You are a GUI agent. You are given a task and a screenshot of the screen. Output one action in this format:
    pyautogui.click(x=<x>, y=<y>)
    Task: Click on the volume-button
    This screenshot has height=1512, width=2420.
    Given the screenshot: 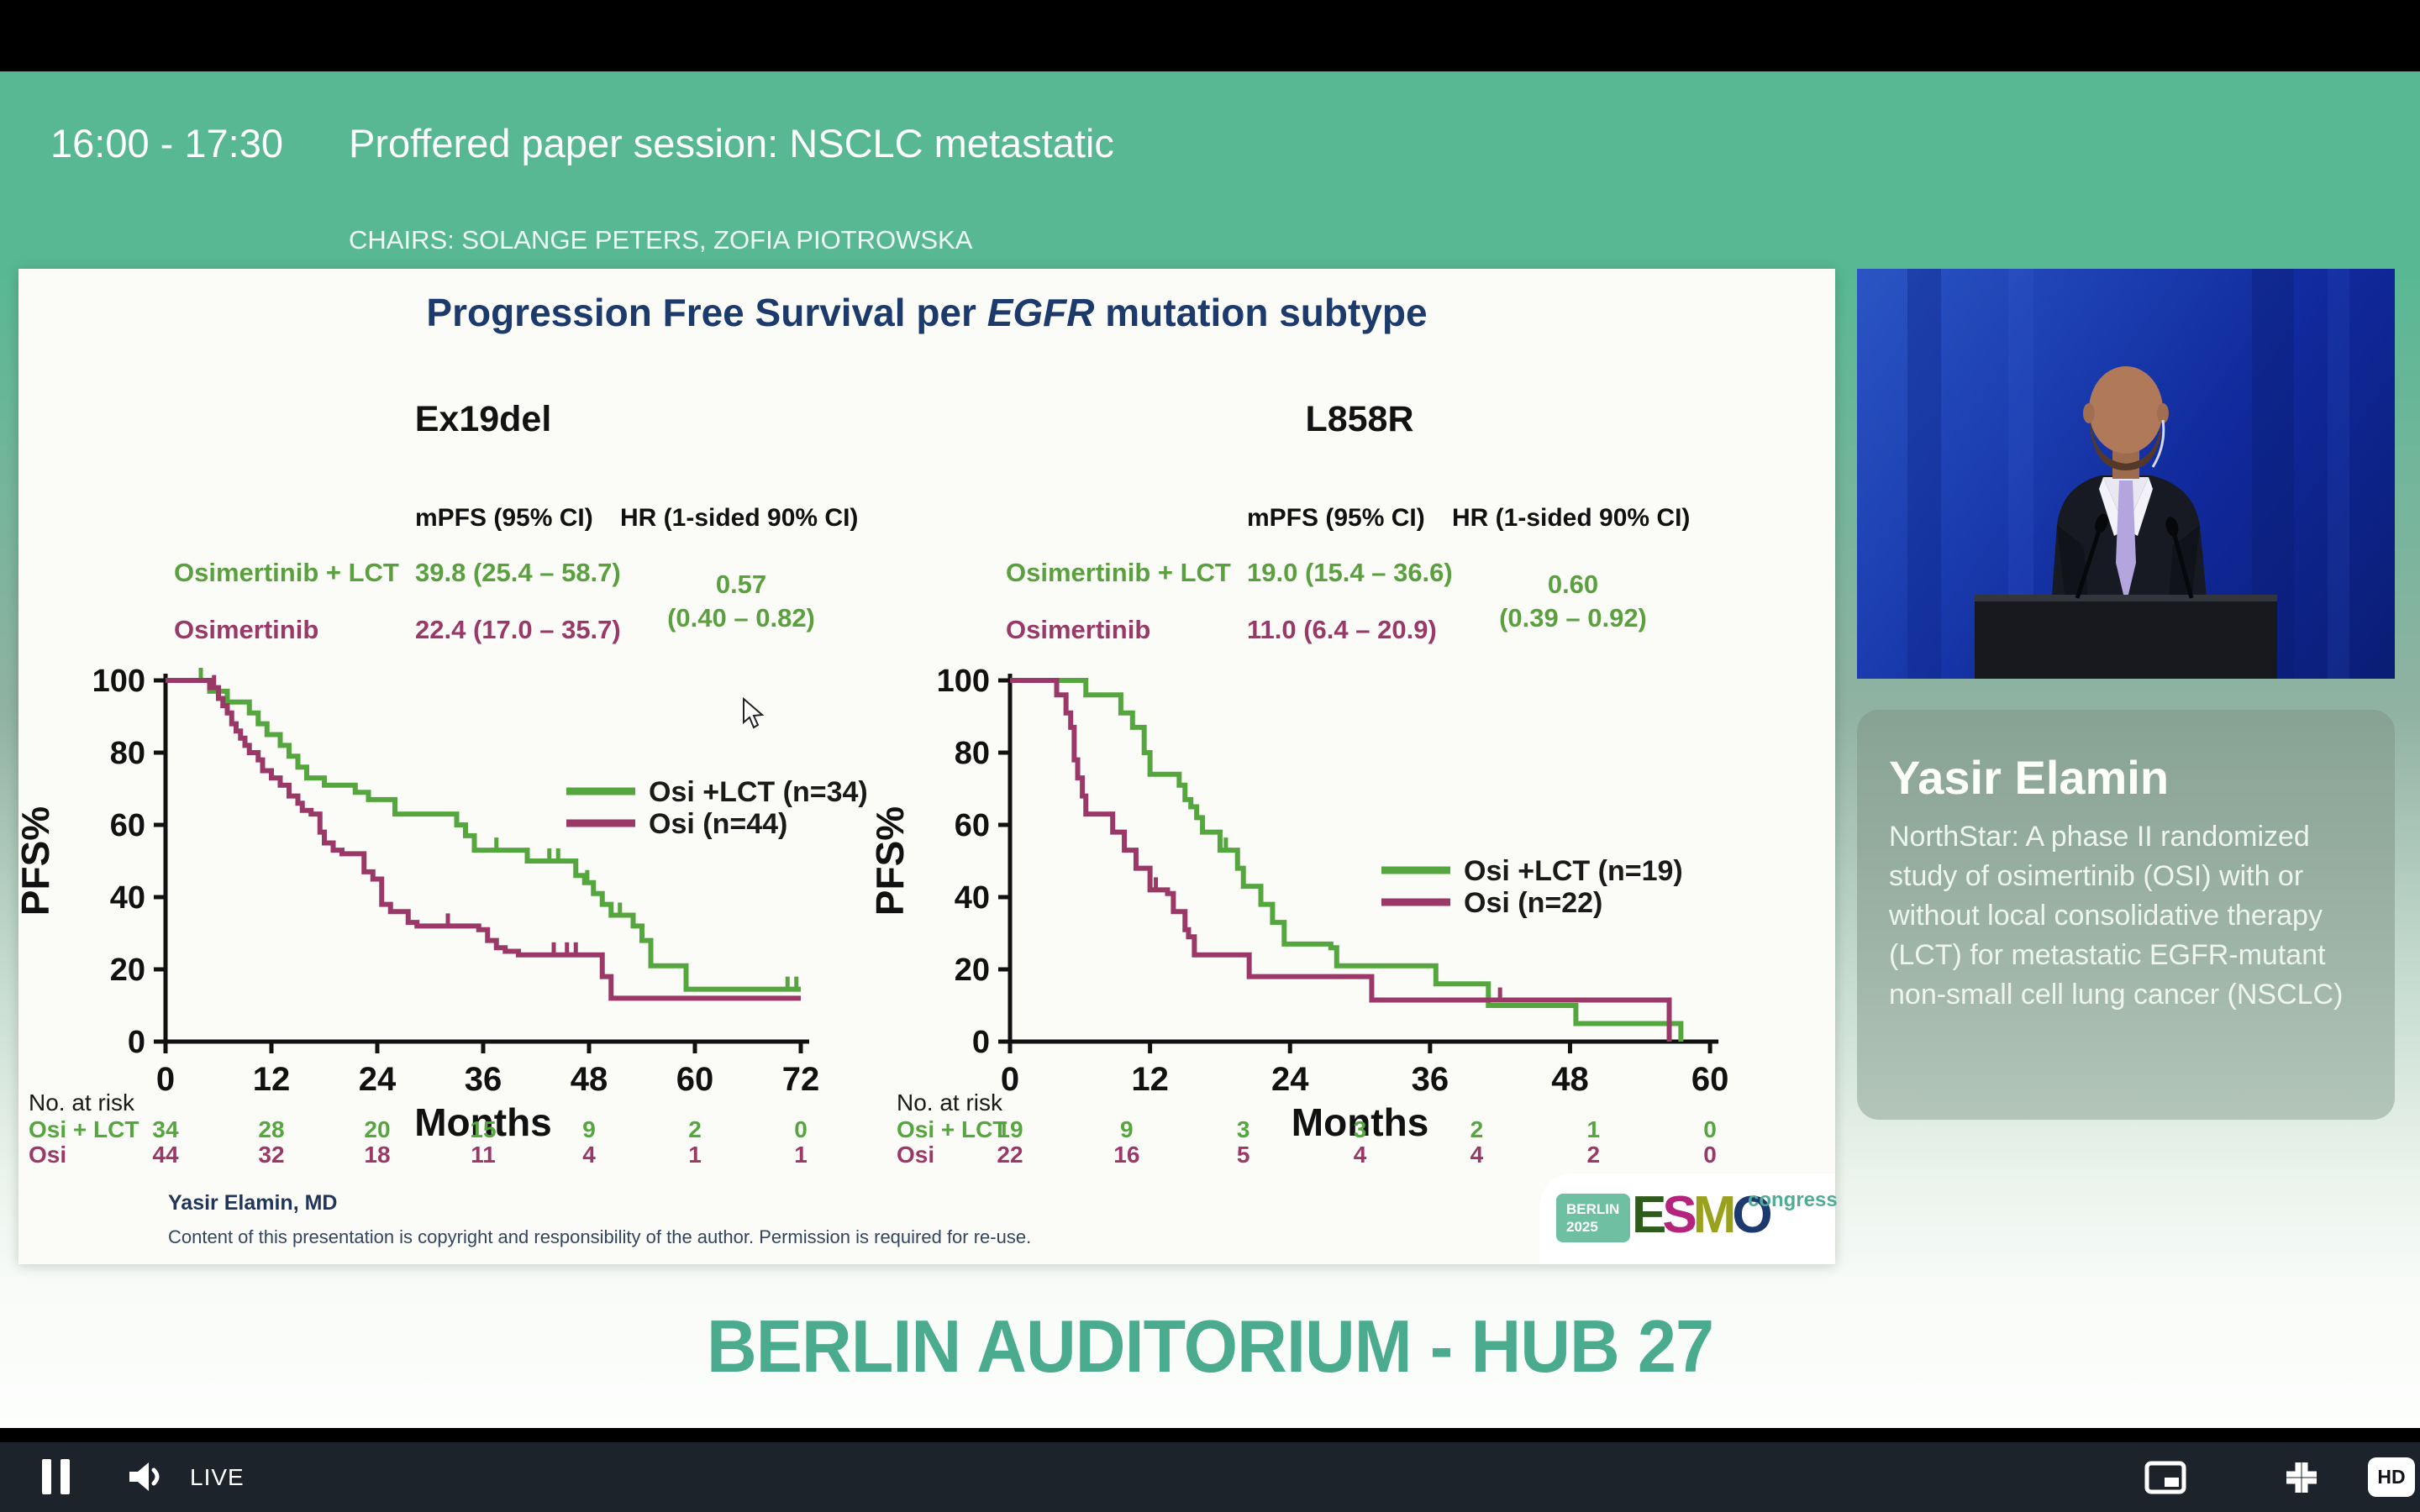 What is the action you would take?
    pyautogui.click(x=146, y=1479)
    